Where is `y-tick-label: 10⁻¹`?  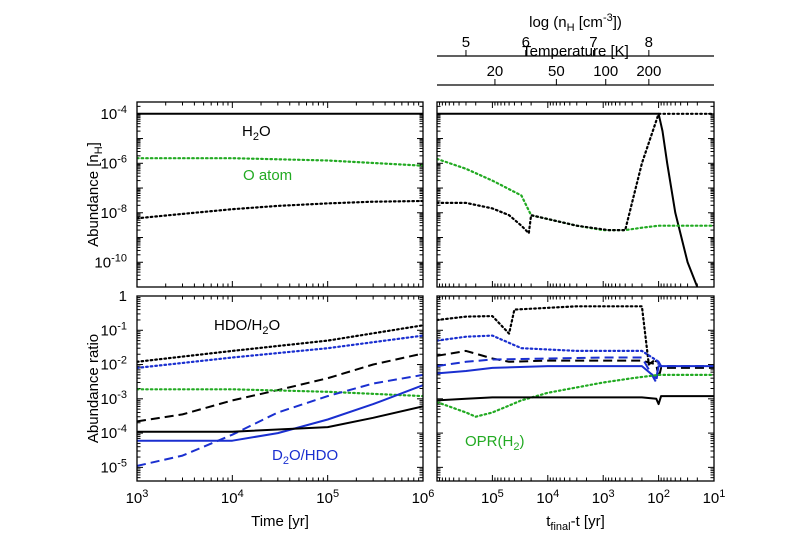
y-tick-label: 10⁻¹ is located at coordinates (114, 329).